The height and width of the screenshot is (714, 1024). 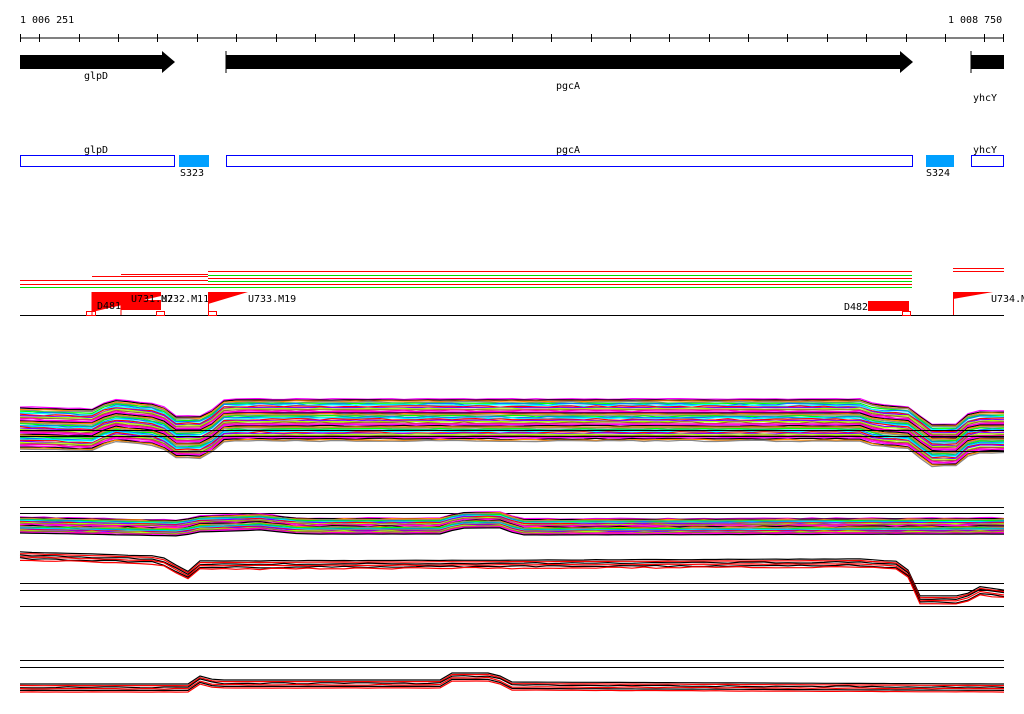 What do you see at coordinates (272, 299) in the screenshot?
I see `feature-label: U733.M19` at bounding box center [272, 299].